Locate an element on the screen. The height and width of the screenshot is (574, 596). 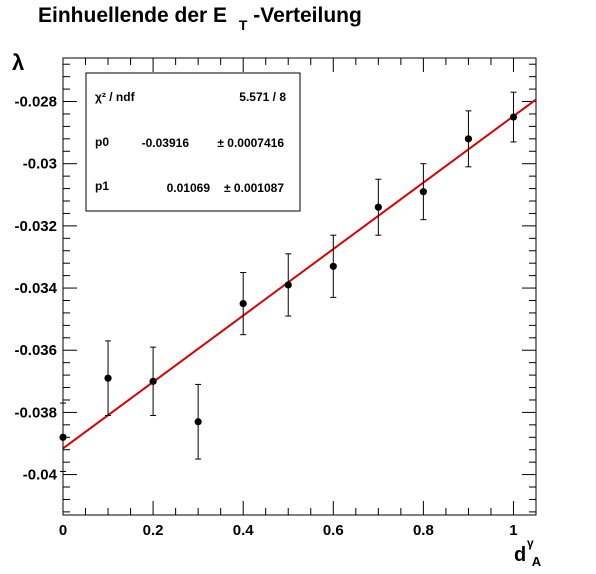
x-tick-label: 1 is located at coordinates (513, 530).